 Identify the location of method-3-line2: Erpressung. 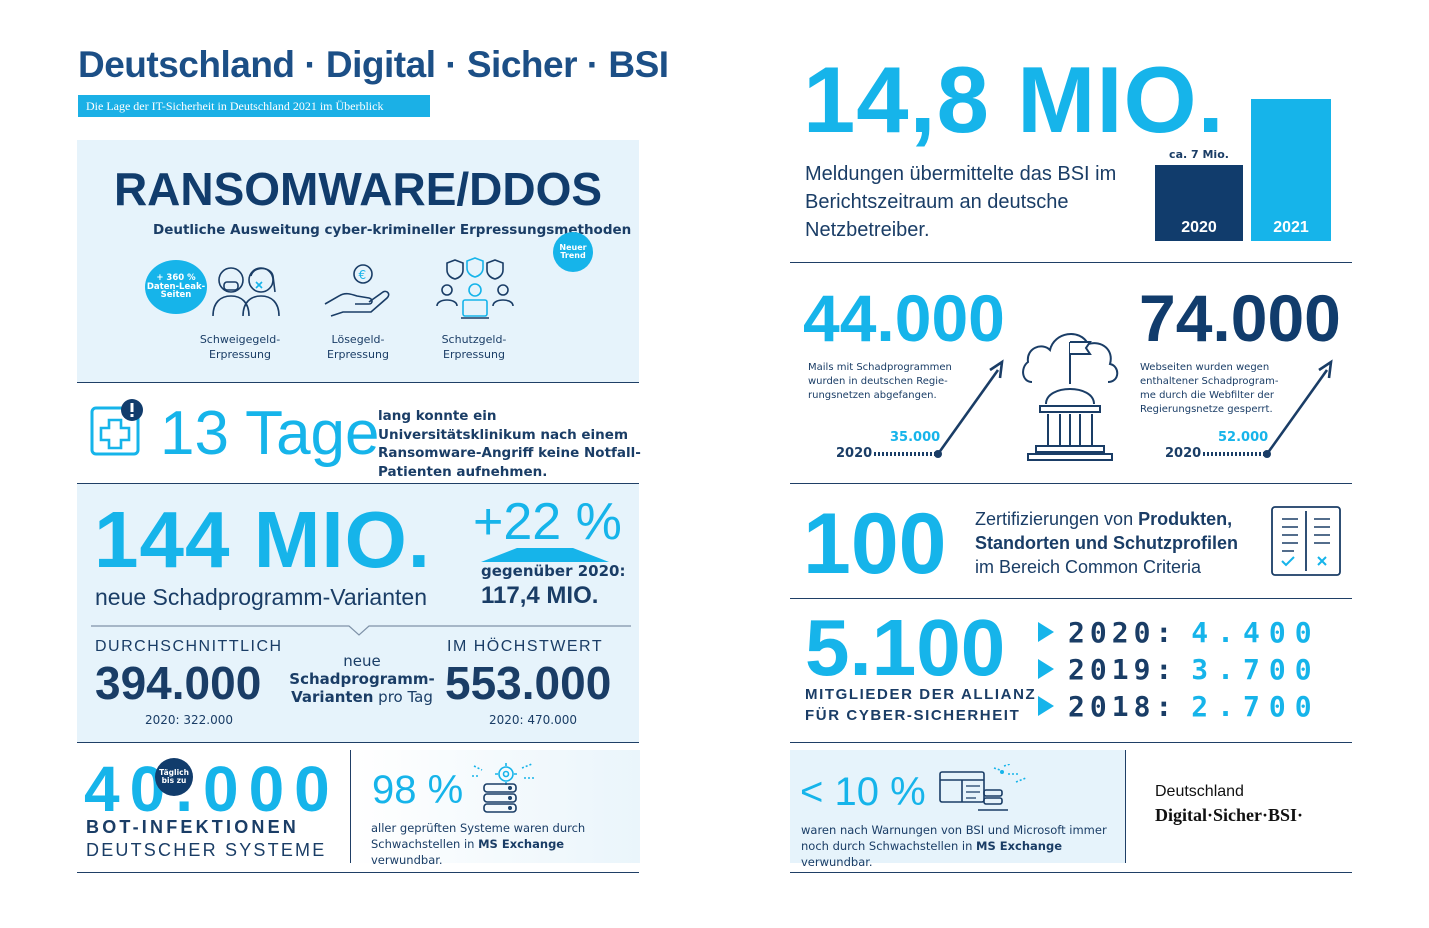
(474, 354).